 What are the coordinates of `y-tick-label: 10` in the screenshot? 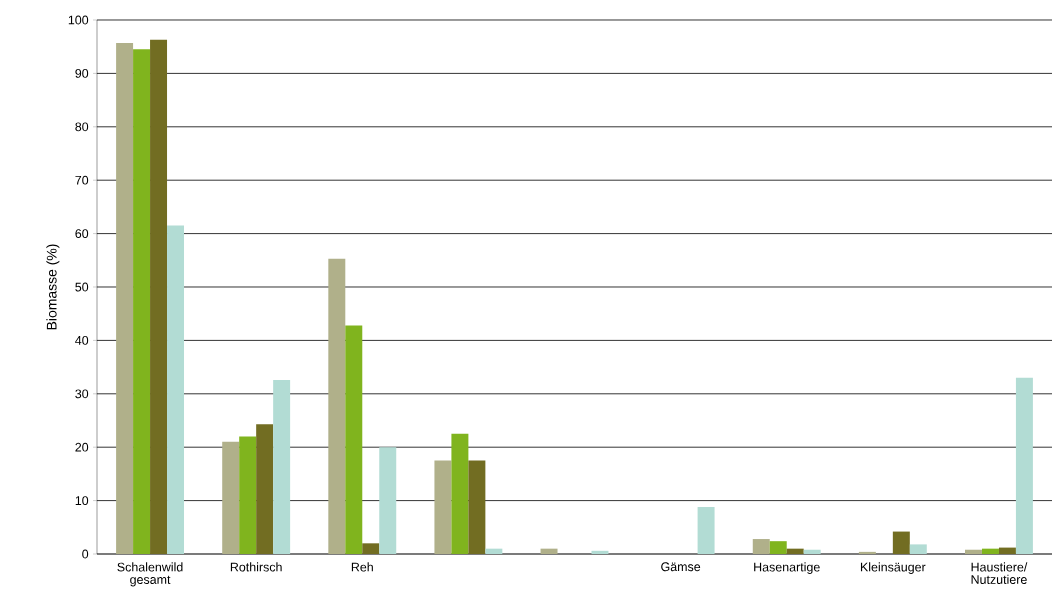 It's located at (82, 501).